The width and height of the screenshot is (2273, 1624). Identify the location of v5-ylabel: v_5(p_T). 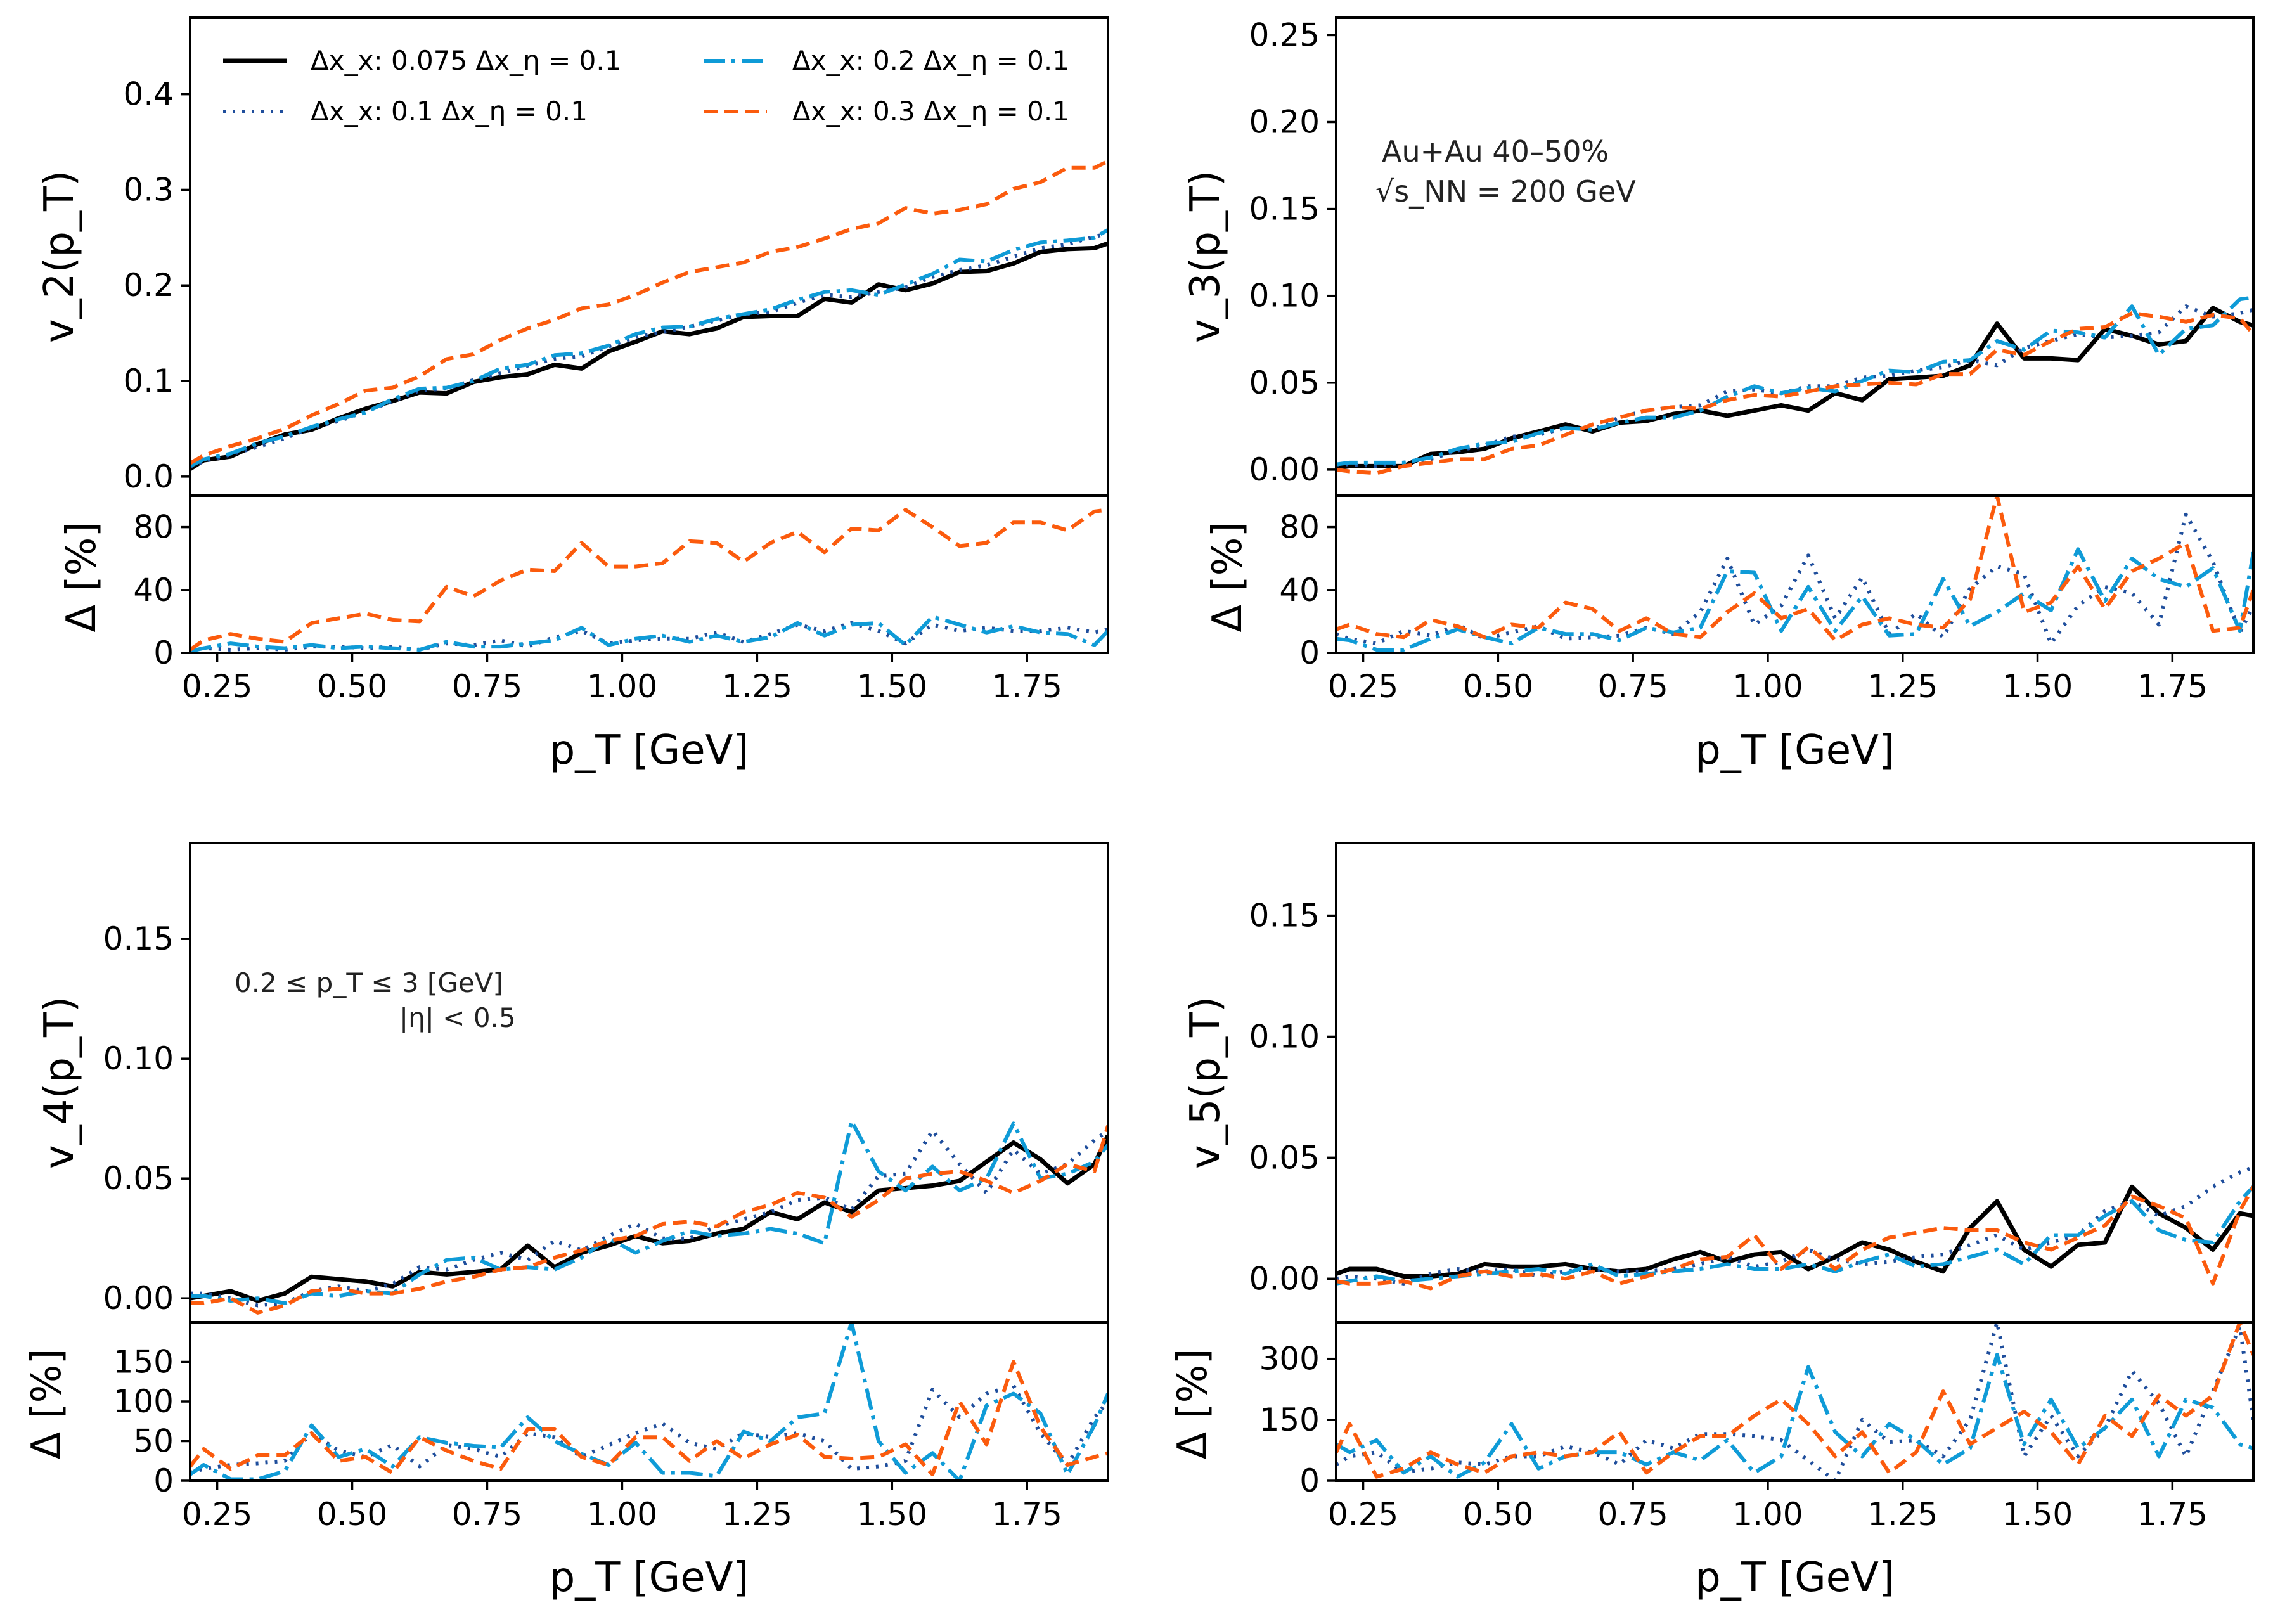
(1205, 1083).